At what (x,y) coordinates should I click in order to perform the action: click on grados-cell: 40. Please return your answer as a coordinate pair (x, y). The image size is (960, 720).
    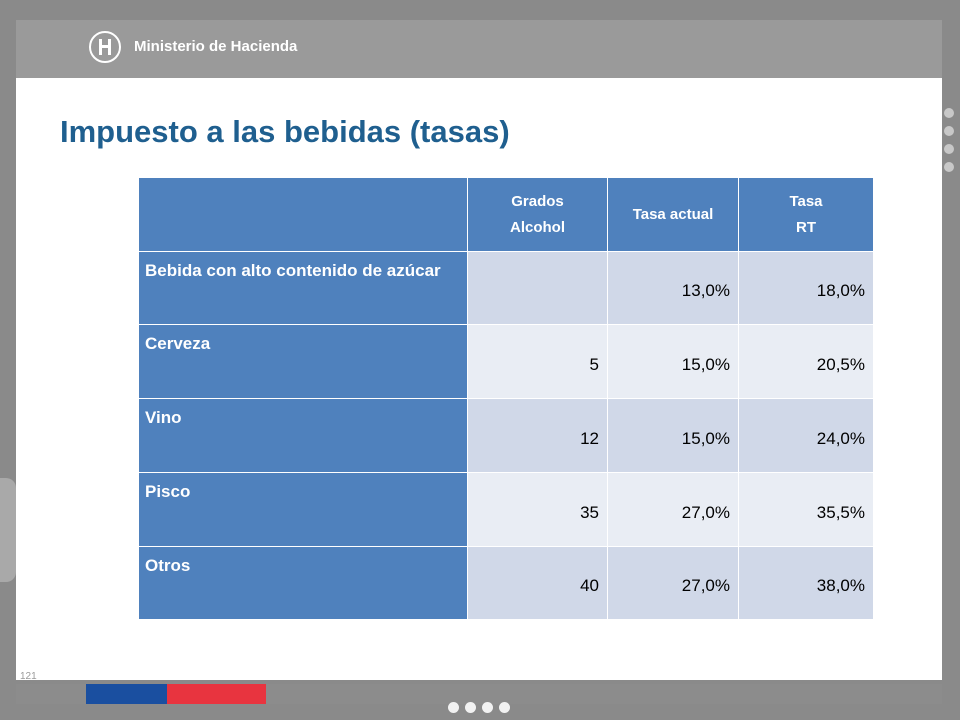
    Looking at the image, I should click on (538, 583).